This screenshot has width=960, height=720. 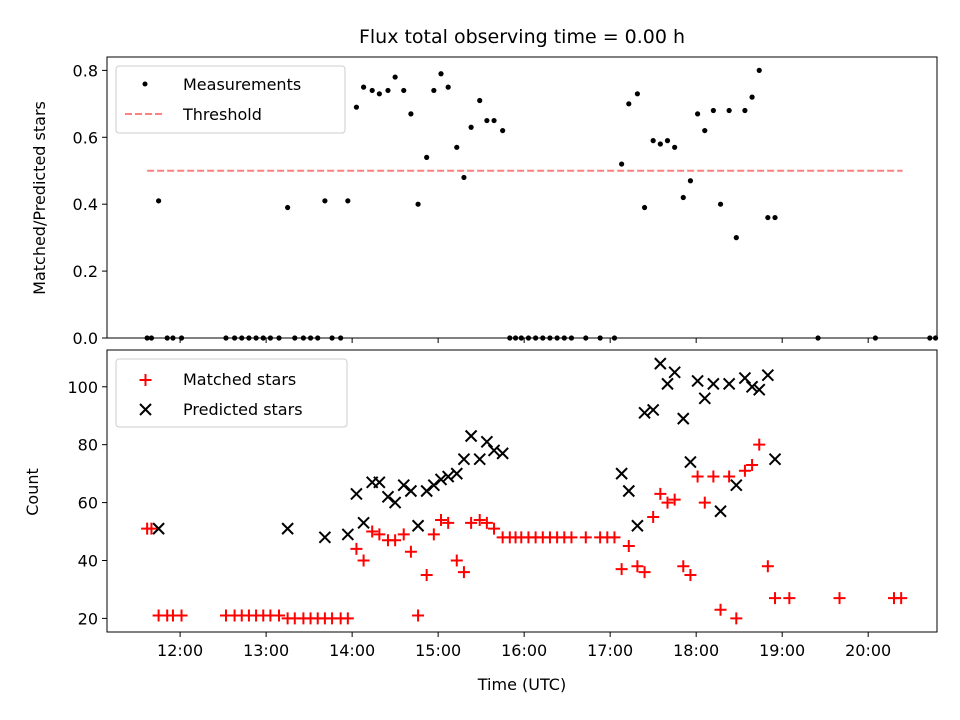 I want to click on bottom-y-axis-label: Count, so click(x=32, y=492).